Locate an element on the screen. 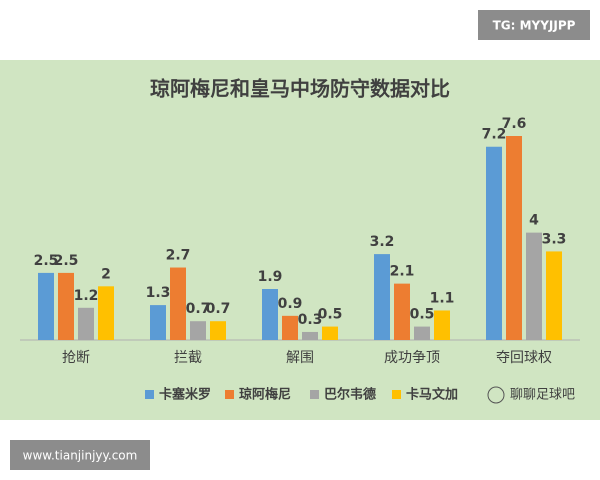 The width and height of the screenshot is (600, 480). watermark-icon is located at coordinates (496, 395).